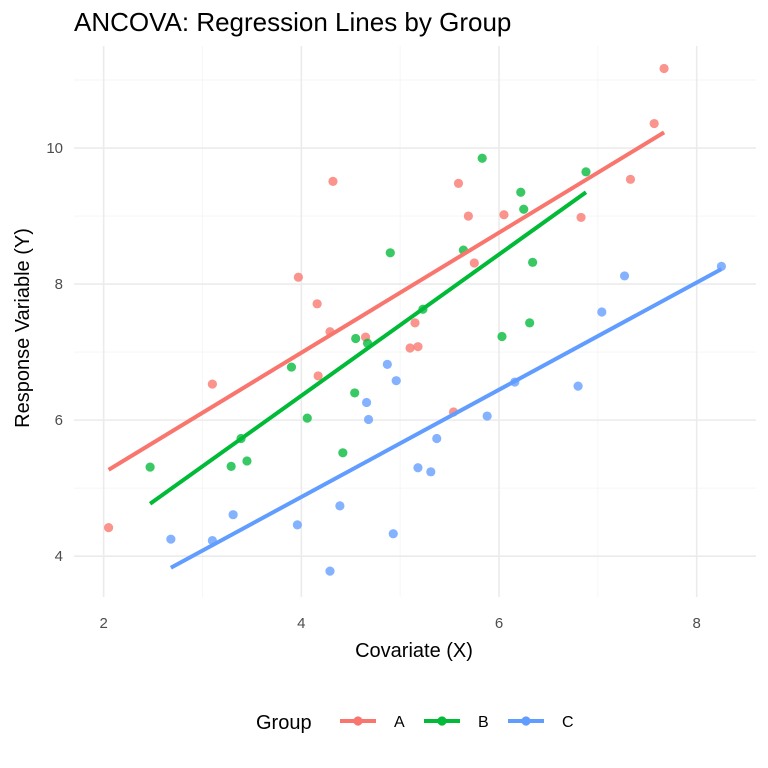 The image size is (768, 768). What do you see at coordinates (415, 723) in the screenshot?
I see `legend: Group A B C` at bounding box center [415, 723].